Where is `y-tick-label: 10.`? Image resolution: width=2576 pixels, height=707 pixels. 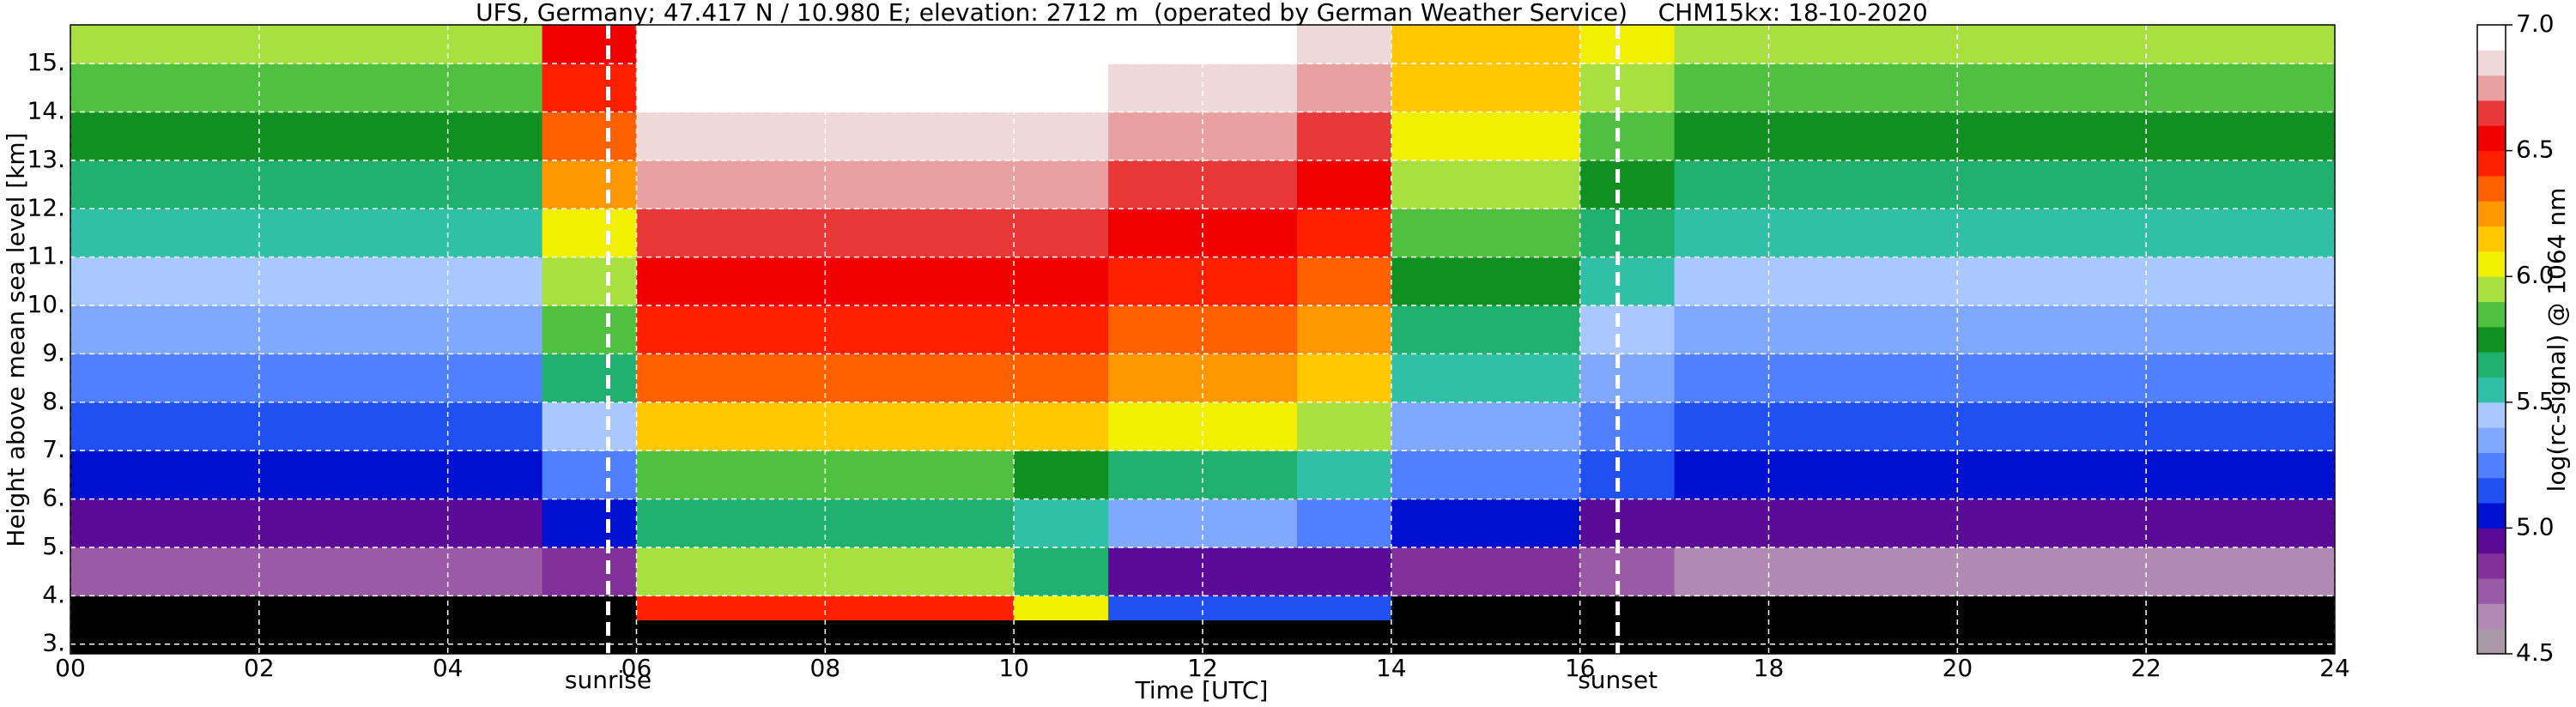
y-tick-label: 10. is located at coordinates (46, 304).